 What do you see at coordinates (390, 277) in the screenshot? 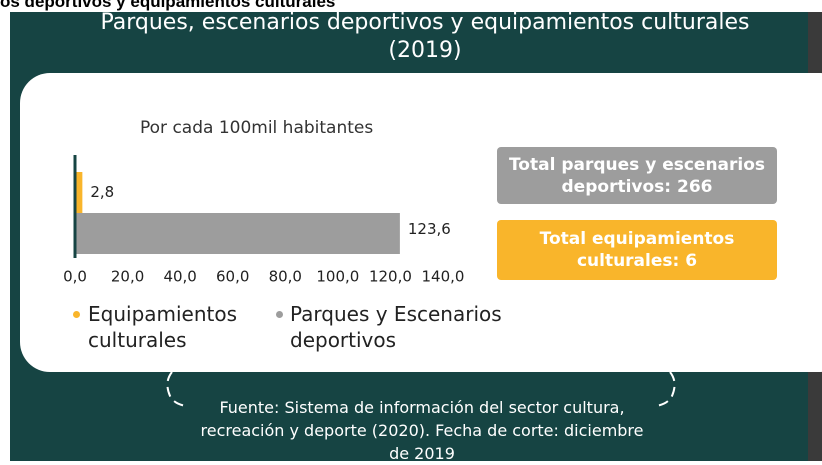
I see `x-tick-label: 120,0` at bounding box center [390, 277].